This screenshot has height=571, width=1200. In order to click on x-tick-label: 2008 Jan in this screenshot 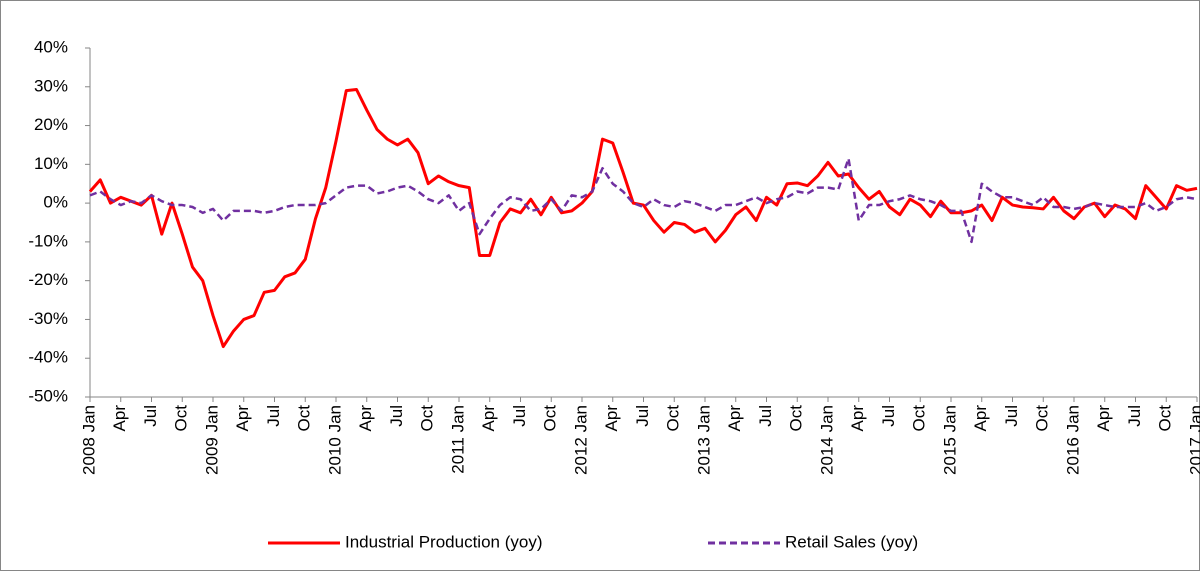, I will do `click(88, 440)`.